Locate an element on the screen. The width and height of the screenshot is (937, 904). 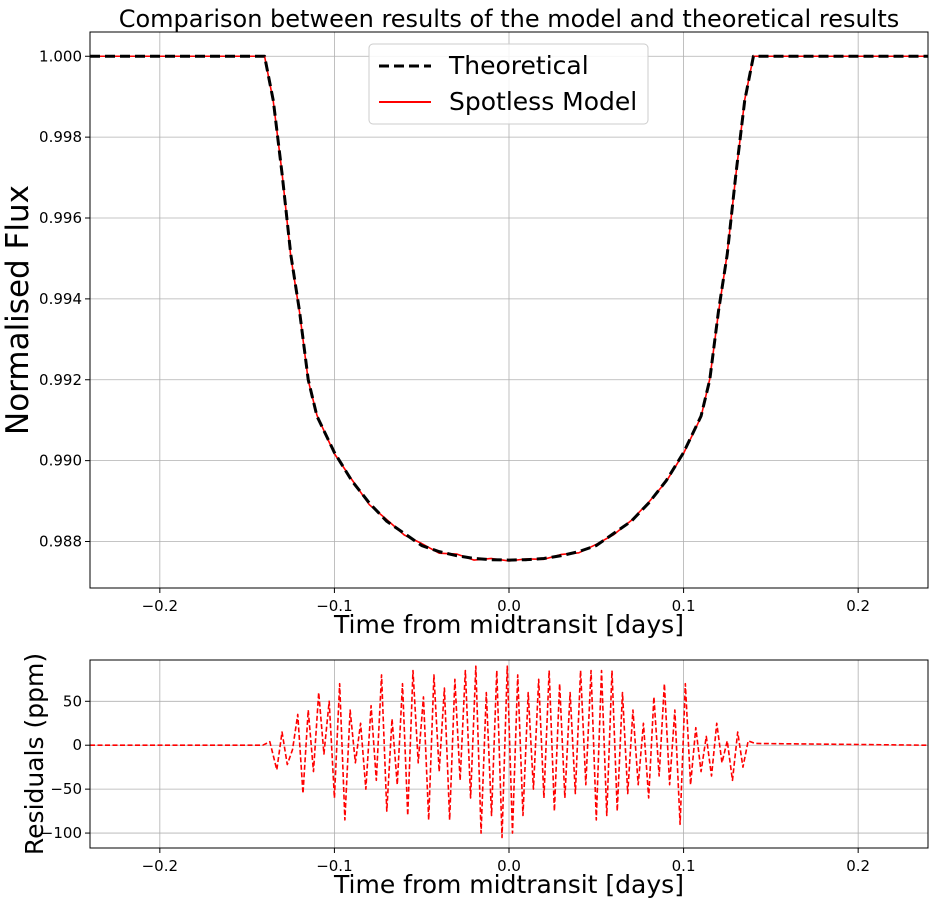
y-tick-label: 0.988 is located at coordinates (60, 541).